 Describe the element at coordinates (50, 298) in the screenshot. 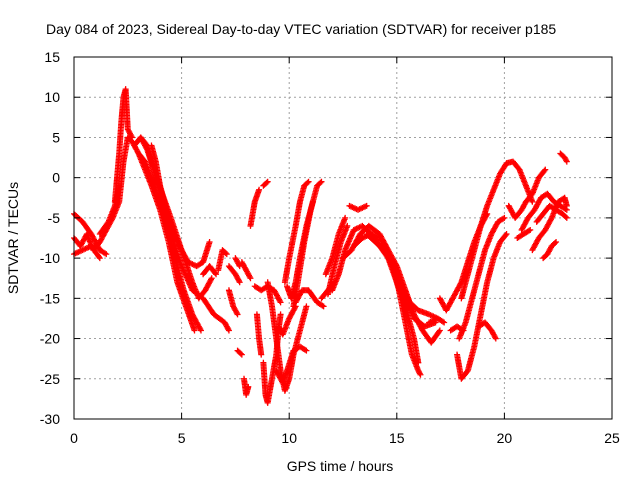

I see `y-tick-label: -15` at that location.